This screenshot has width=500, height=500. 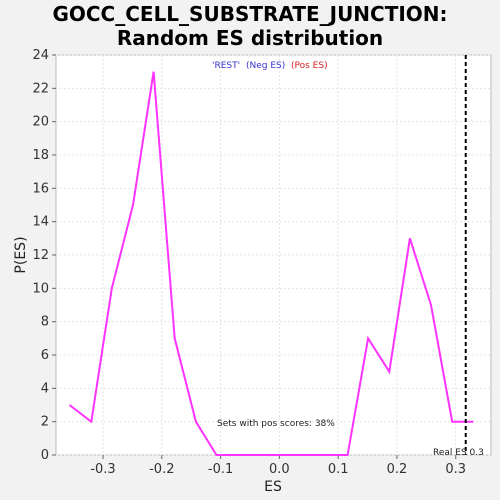 I want to click on x-tick-label: 0.1, so click(x=338, y=469).